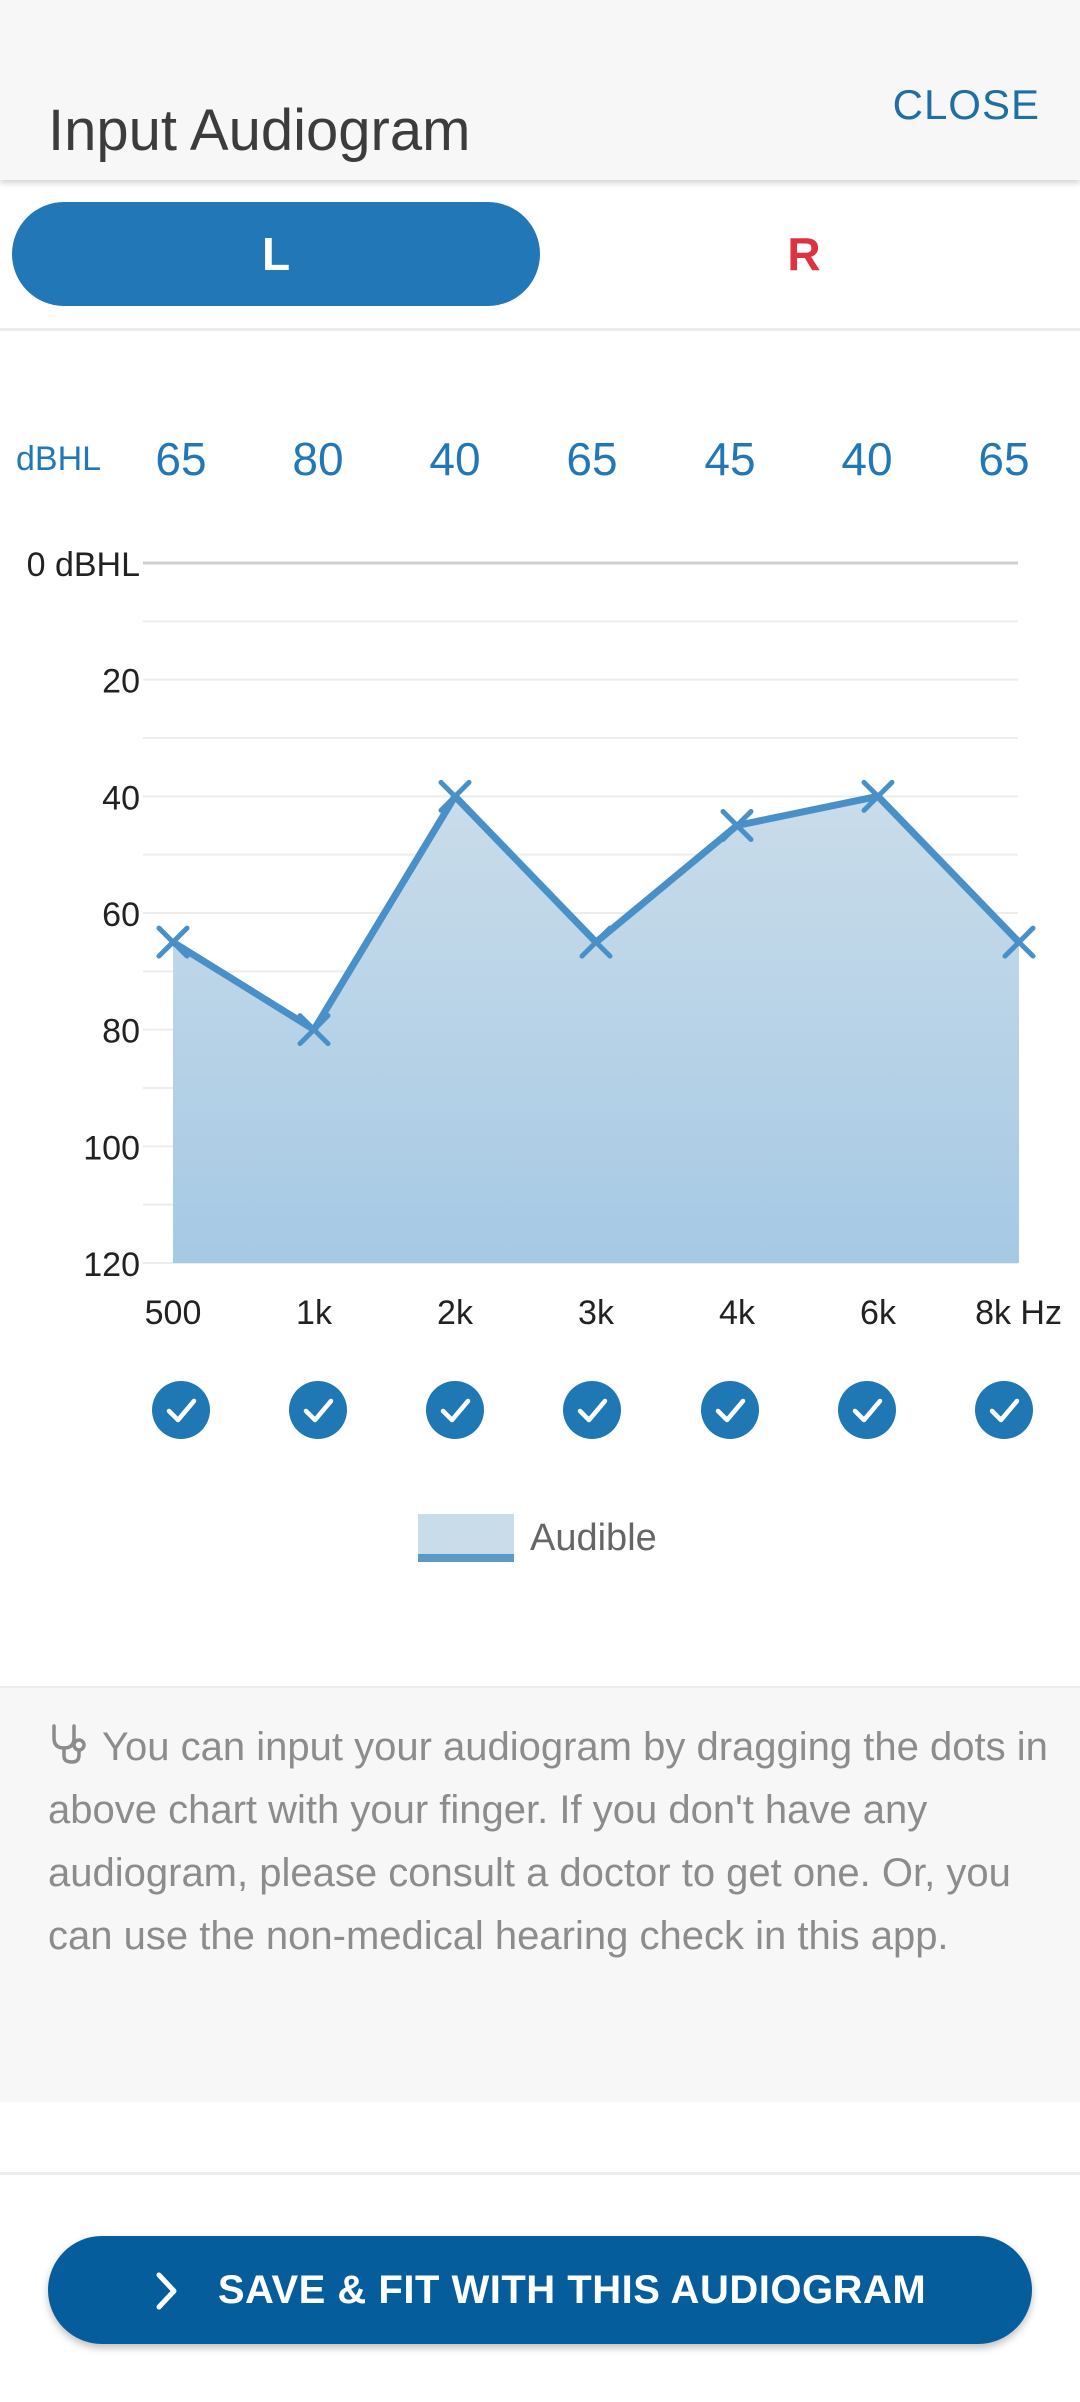 This screenshot has height=2402, width=1080. I want to click on y-tick-label: 40, so click(121, 798).